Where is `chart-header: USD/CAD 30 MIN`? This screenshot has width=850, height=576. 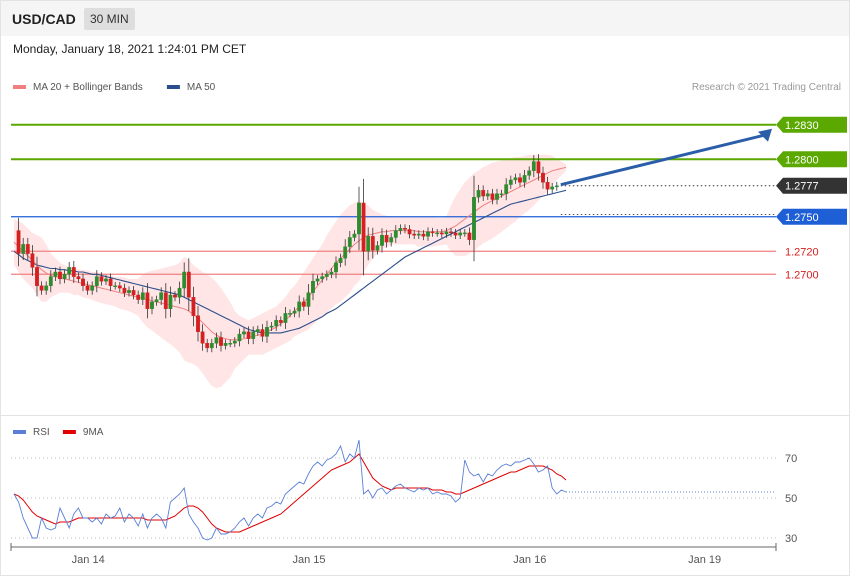 chart-header: USD/CAD 30 MIN is located at coordinates (425, 18).